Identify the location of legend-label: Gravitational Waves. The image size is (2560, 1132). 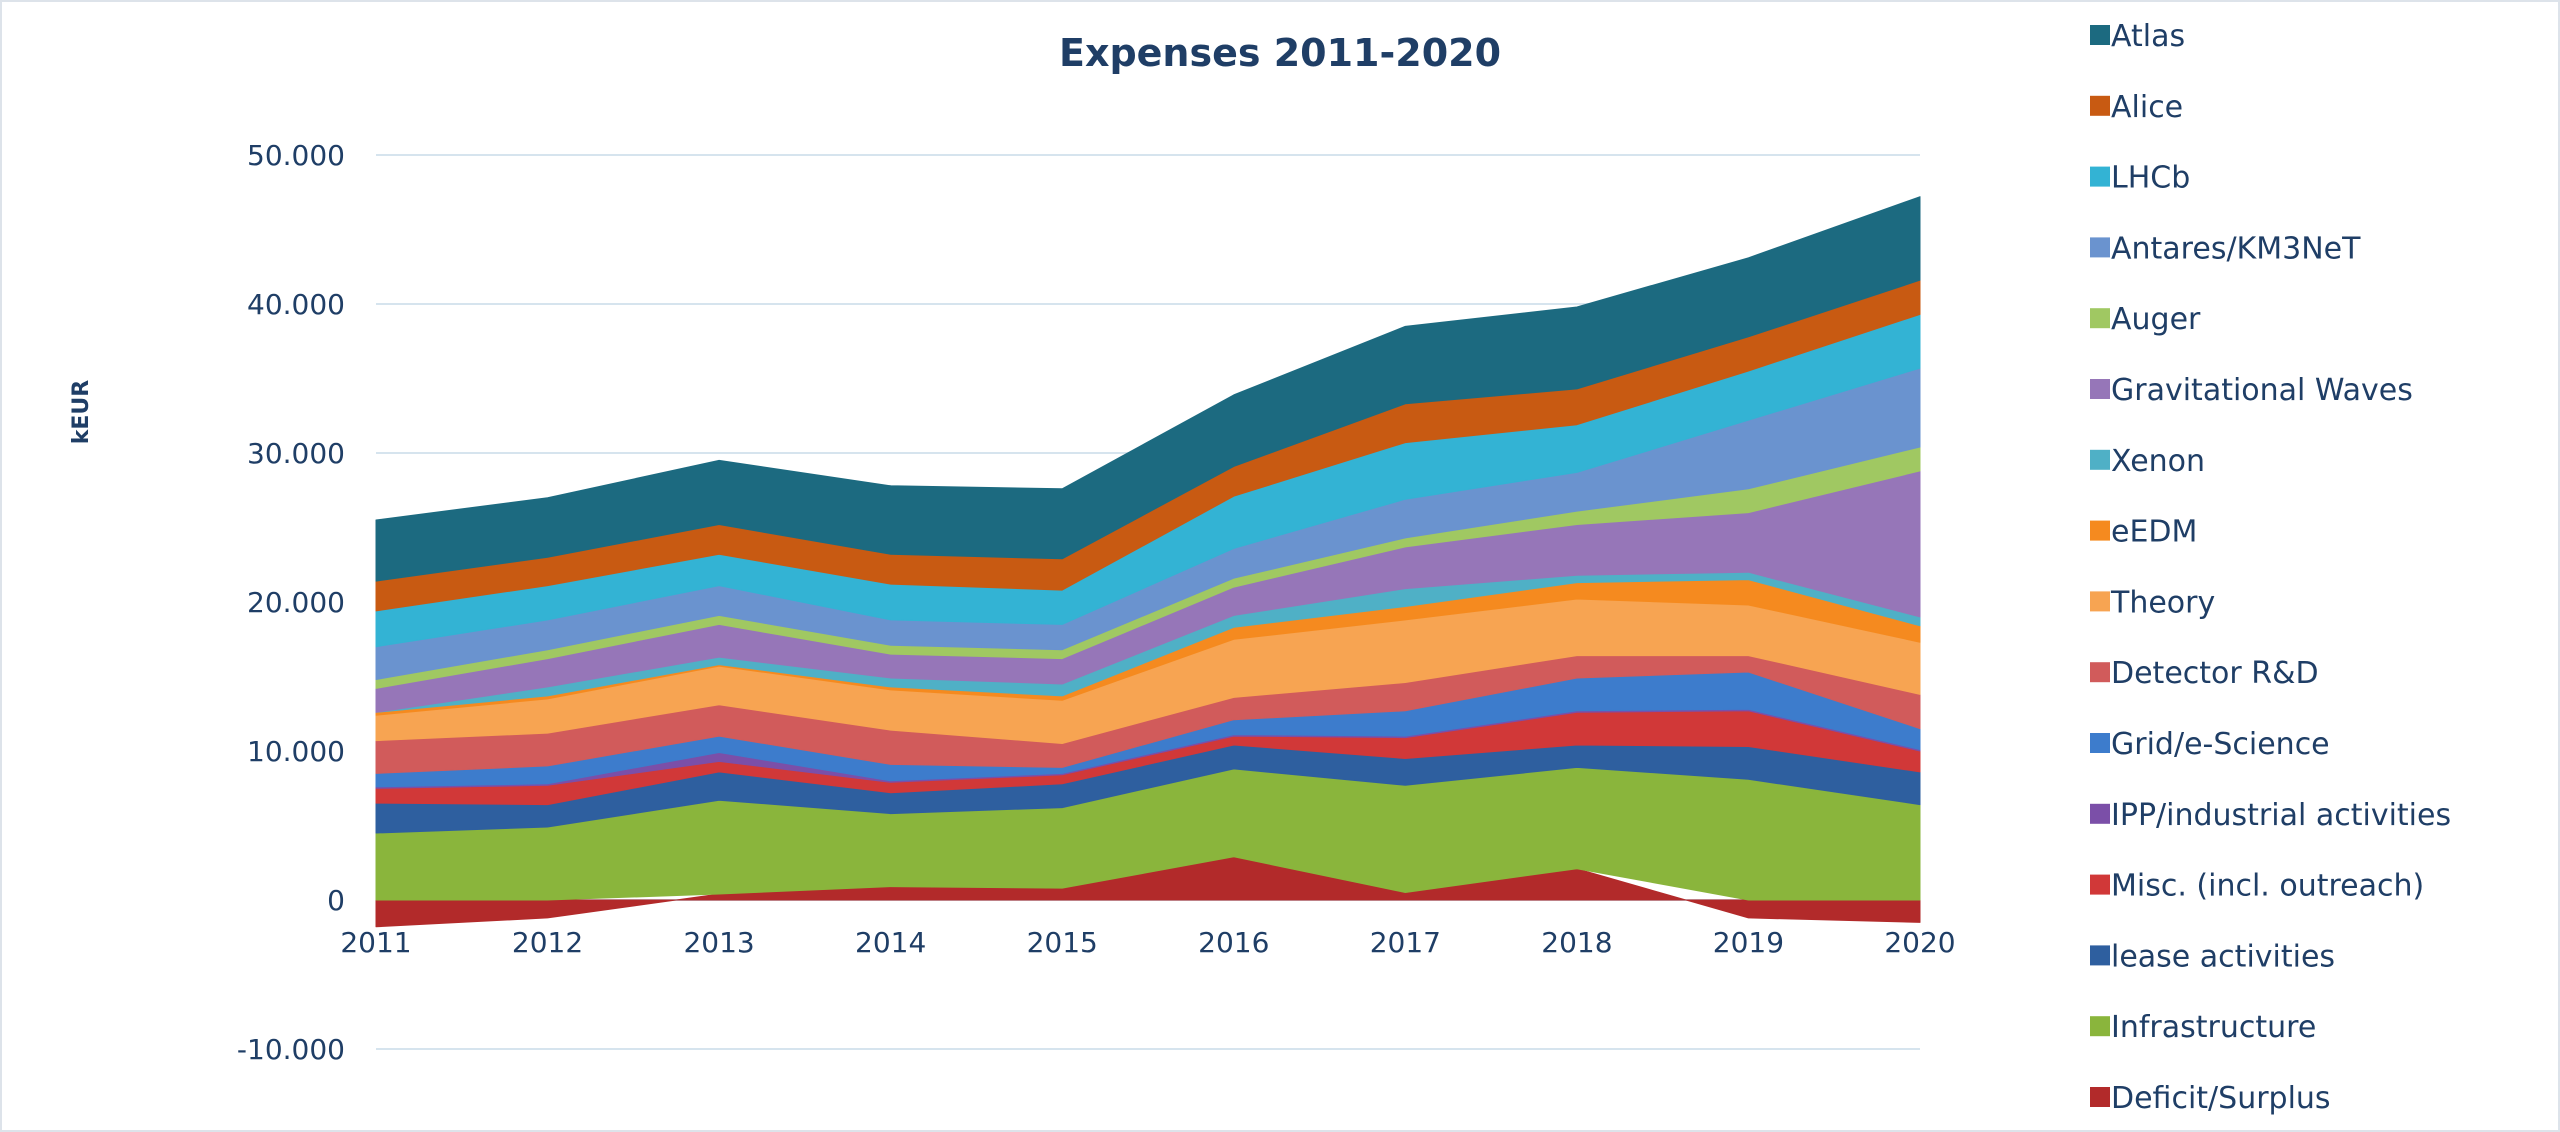
(2262, 390).